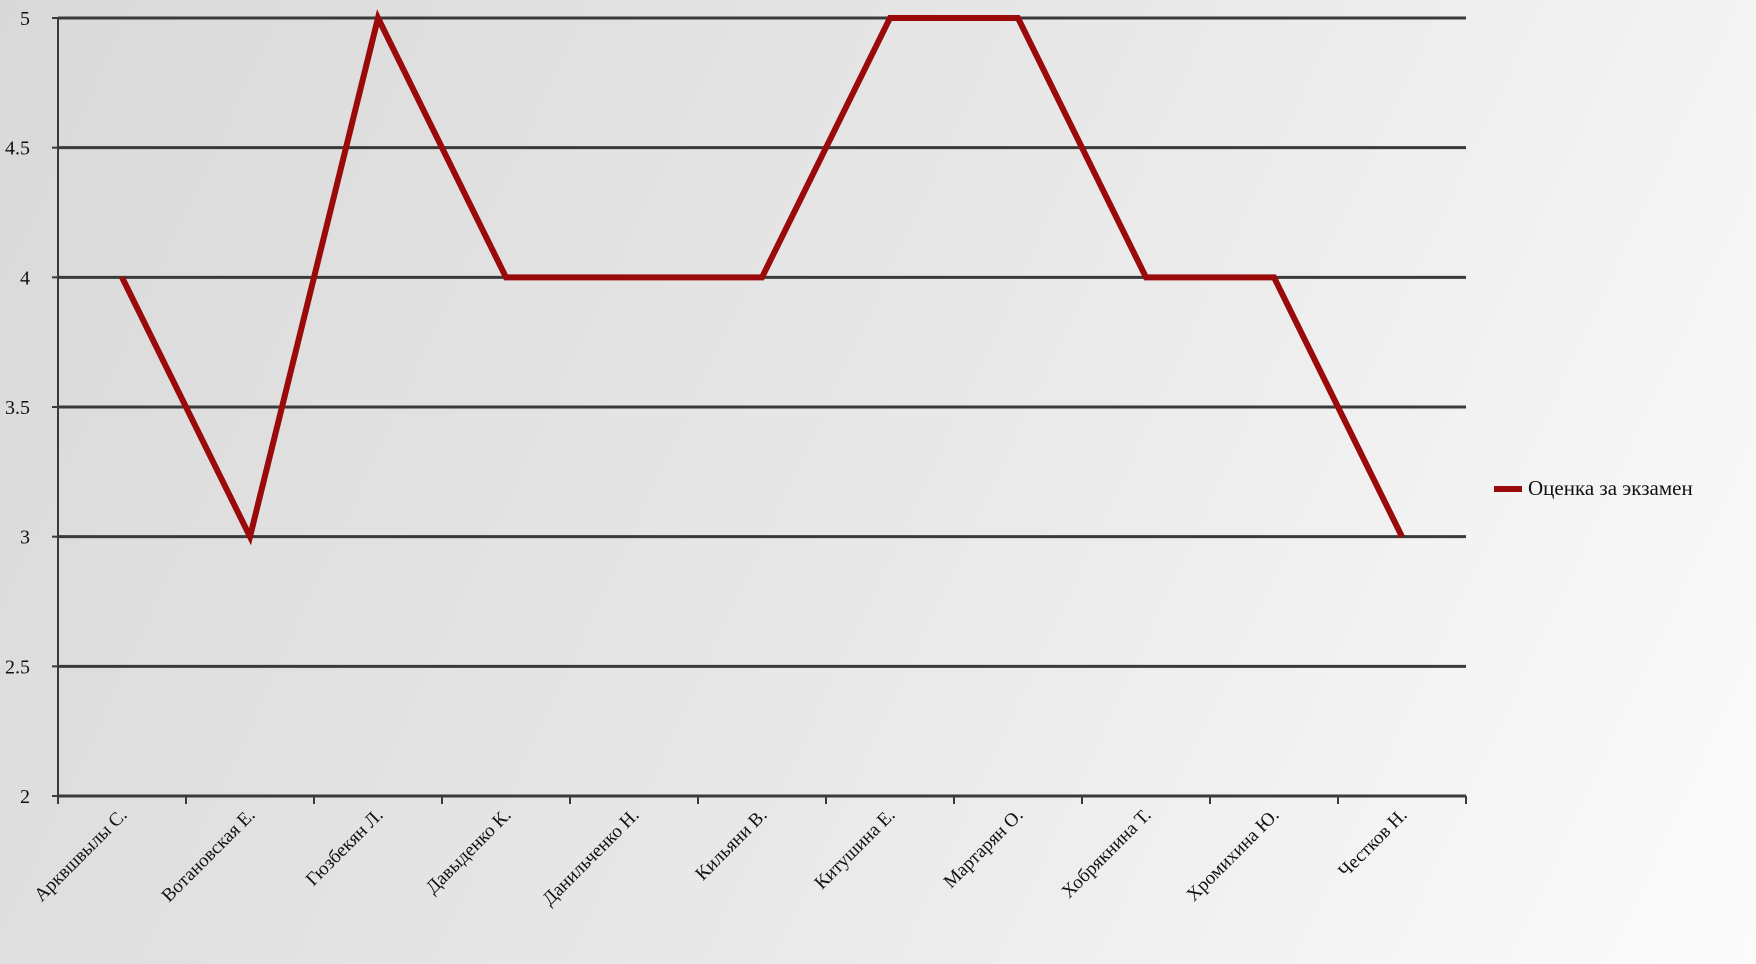 This screenshot has width=1756, height=964. I want to click on x-category-label: Хобрякнина Т., so click(1107, 854).